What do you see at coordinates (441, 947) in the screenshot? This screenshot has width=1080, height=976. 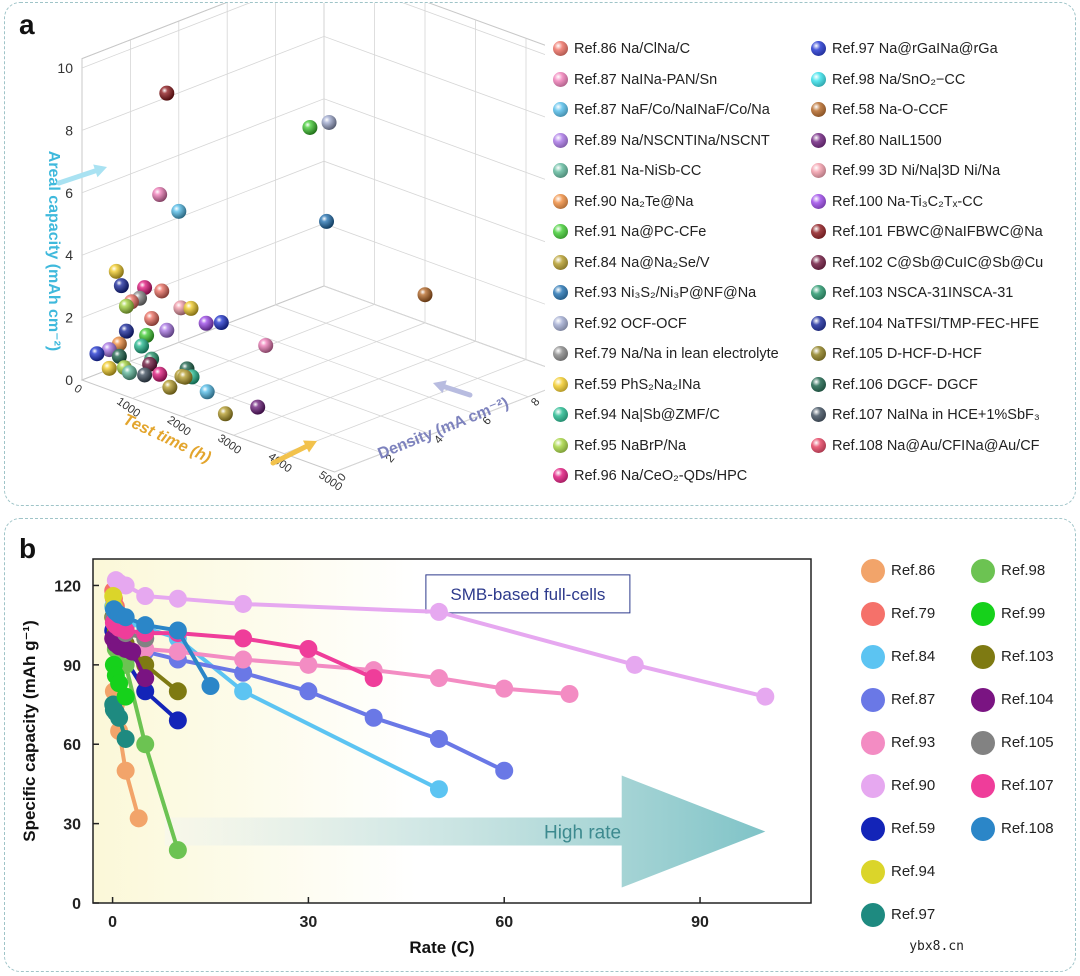 I see `x-axis-title: Rate (C)` at bounding box center [441, 947].